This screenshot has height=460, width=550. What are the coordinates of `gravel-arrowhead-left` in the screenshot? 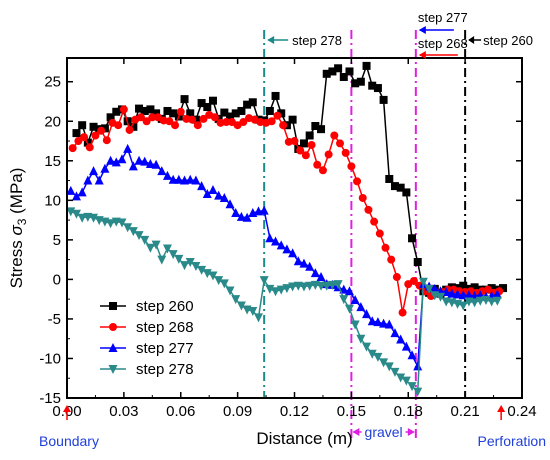 It's located at (356, 432).